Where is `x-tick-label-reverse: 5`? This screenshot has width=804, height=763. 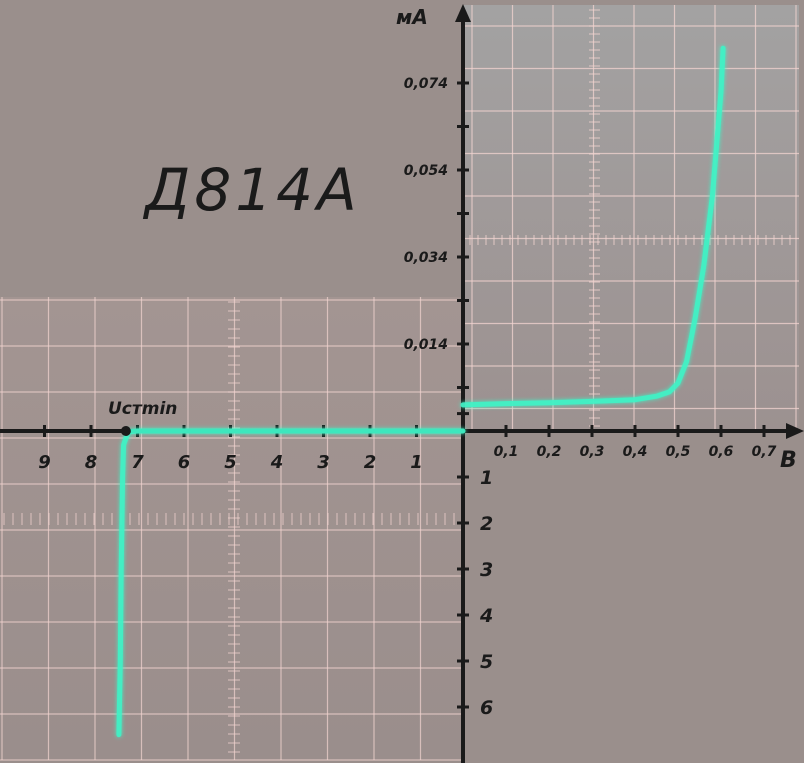
x-tick-label-reverse: 5 is located at coordinates (230, 462).